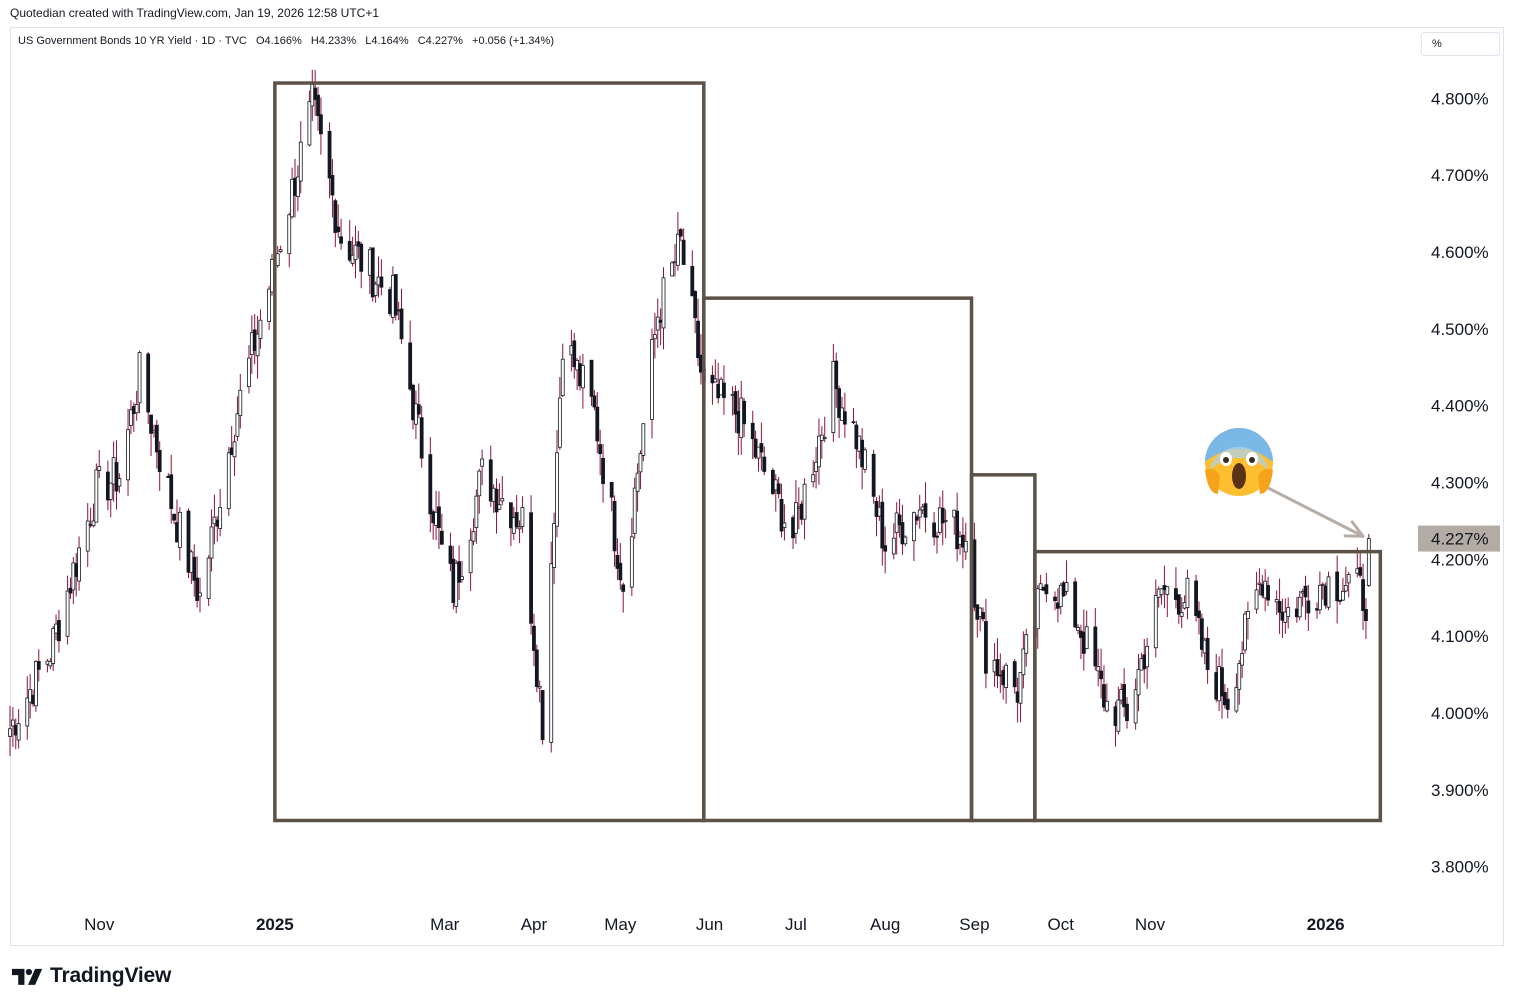  What do you see at coordinates (1239, 462) in the screenshot?
I see `face-screaming-in-fear-icon` at bounding box center [1239, 462].